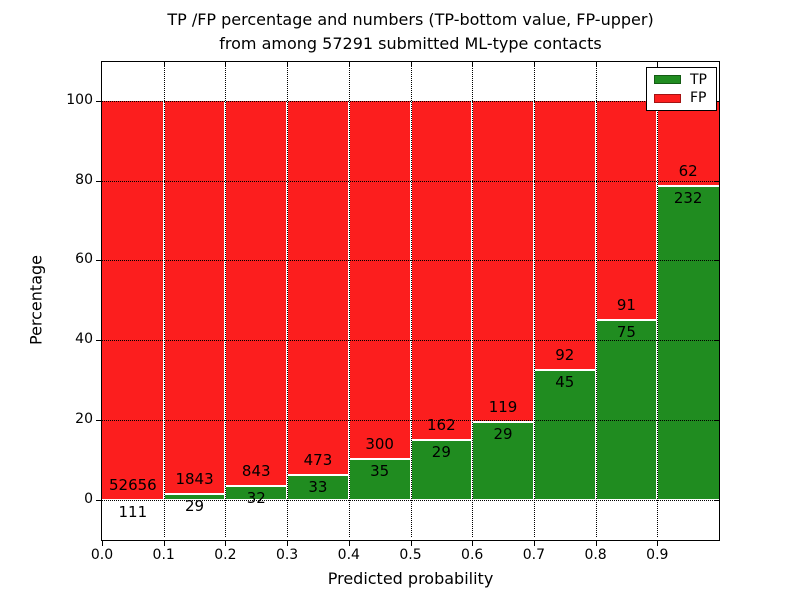 The height and width of the screenshot is (600, 800). Describe the element at coordinates (411, 543) in the screenshot. I see `bottom-tick-0.5` at that location.